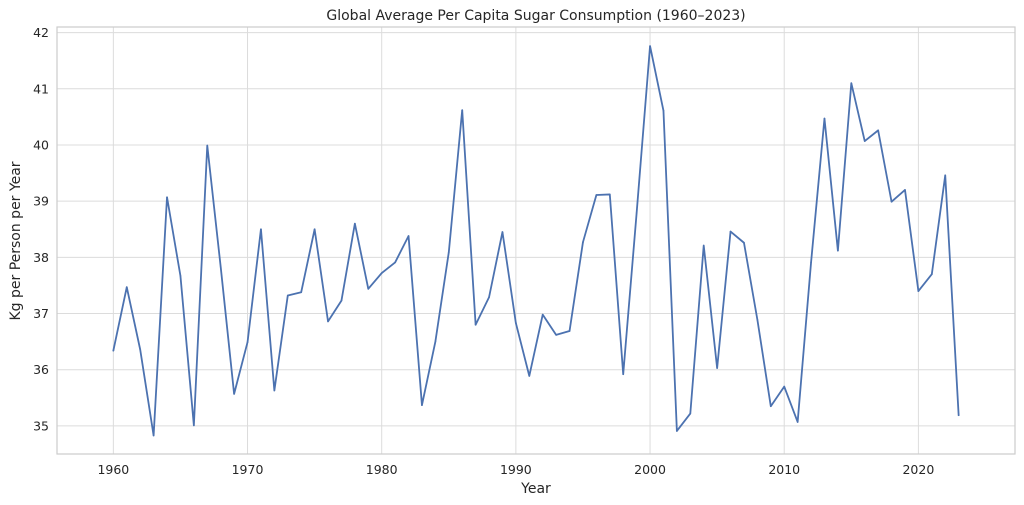  I want to click on x-tick-label: 1970, so click(248, 469).